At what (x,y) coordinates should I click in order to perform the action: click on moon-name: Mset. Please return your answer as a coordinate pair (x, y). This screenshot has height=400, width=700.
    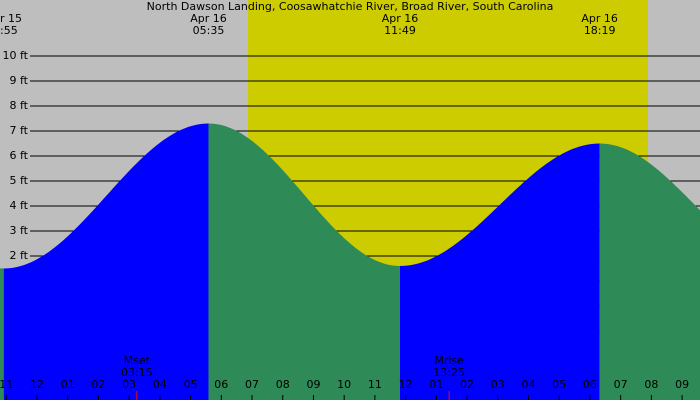
    Looking at the image, I should click on (137, 360).